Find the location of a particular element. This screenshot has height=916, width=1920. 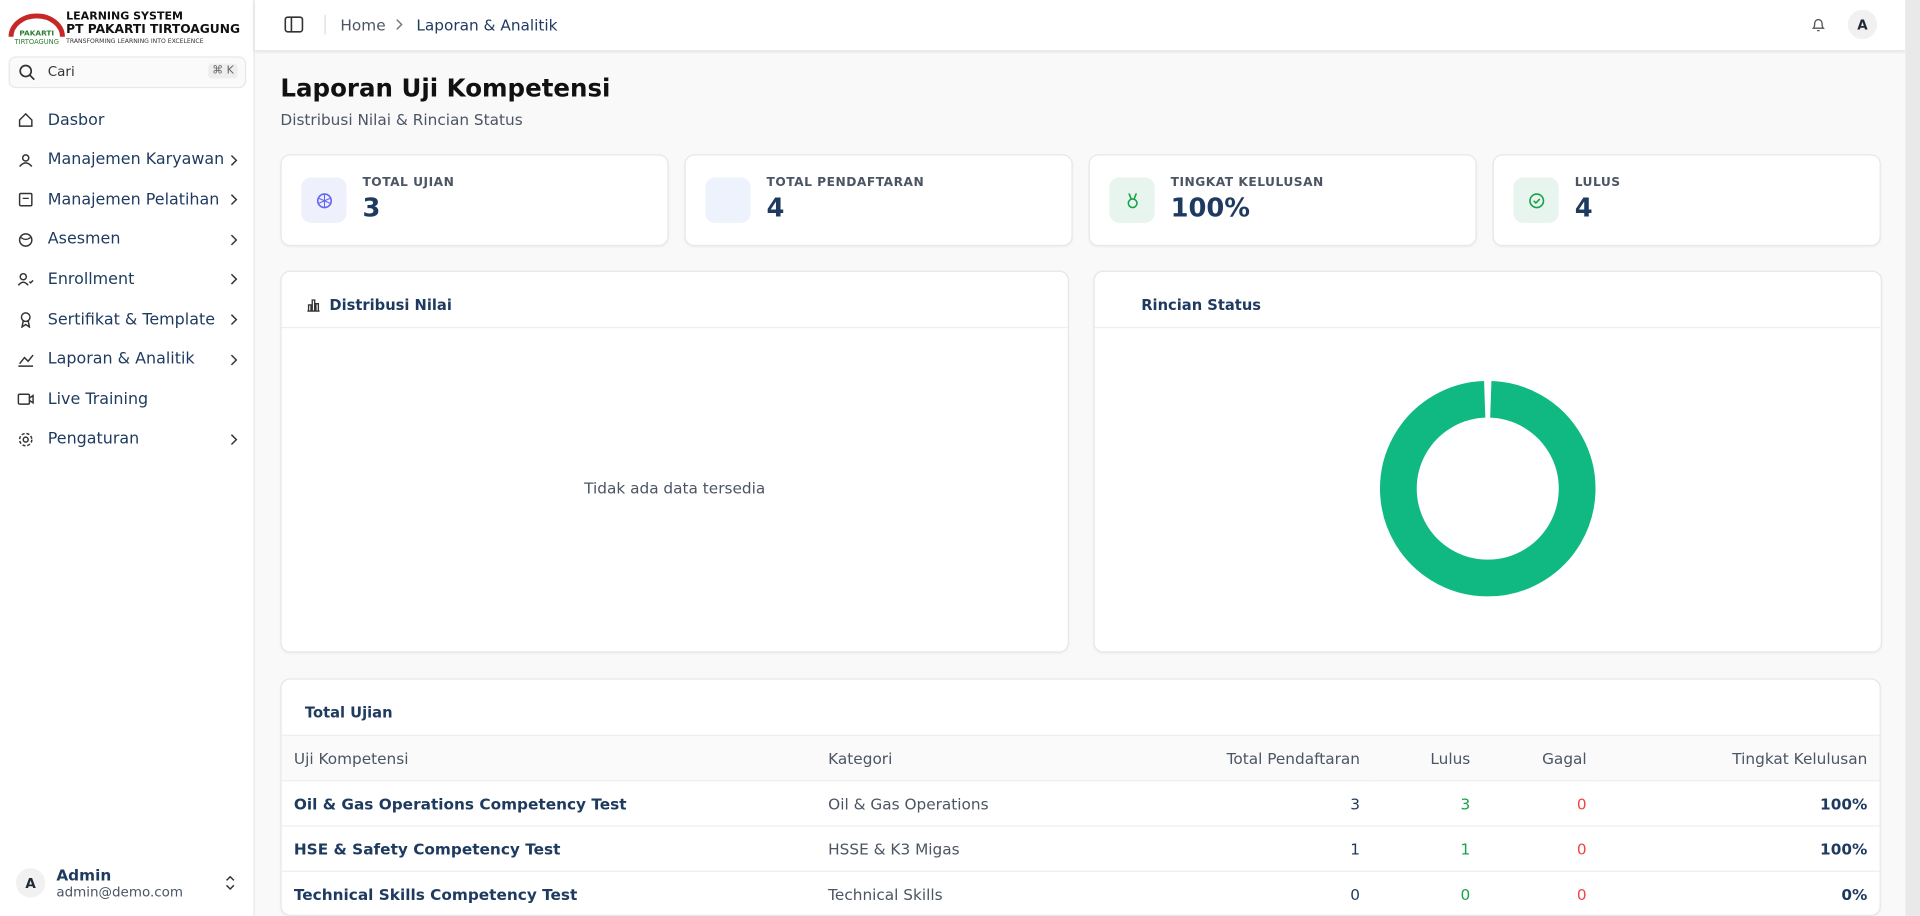

menu-label: Asesmen is located at coordinates (84, 239).